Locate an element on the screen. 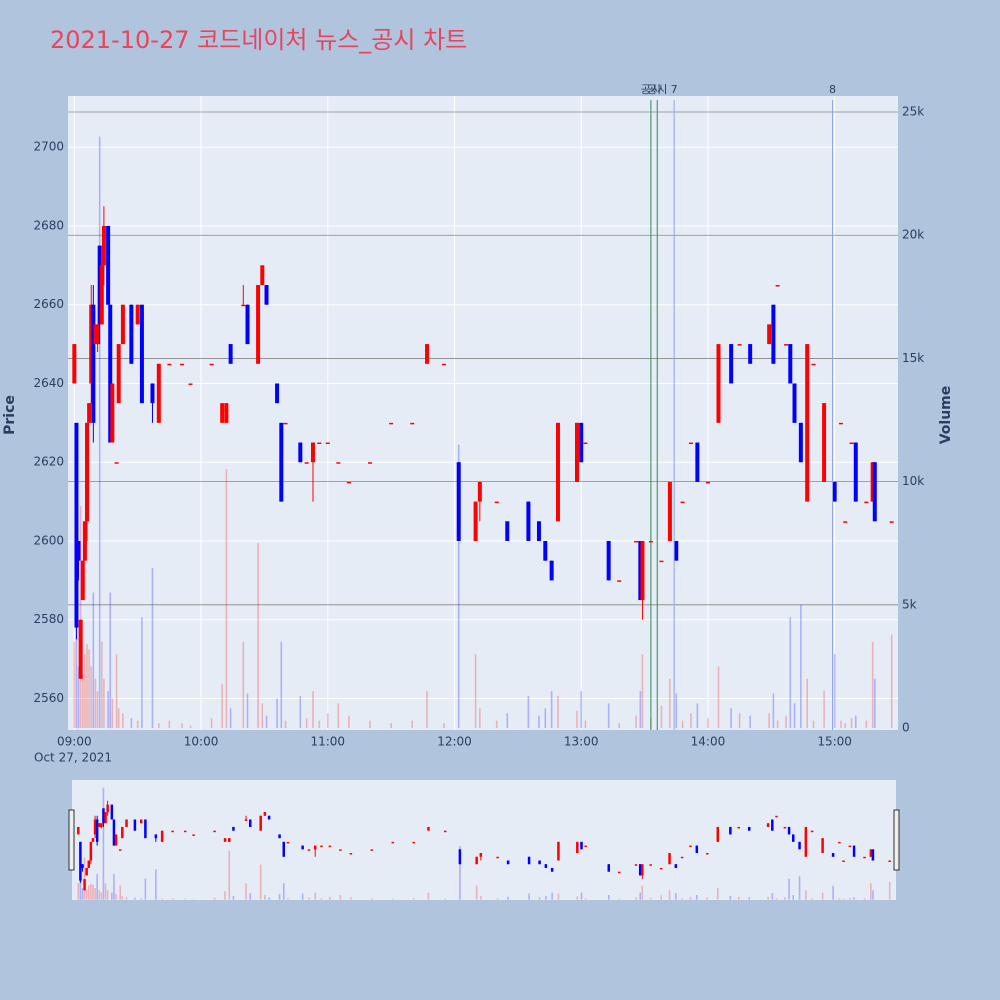 This screenshot has width=1000, height=1000. x-tick-label: 12:00 is located at coordinates (454, 742).